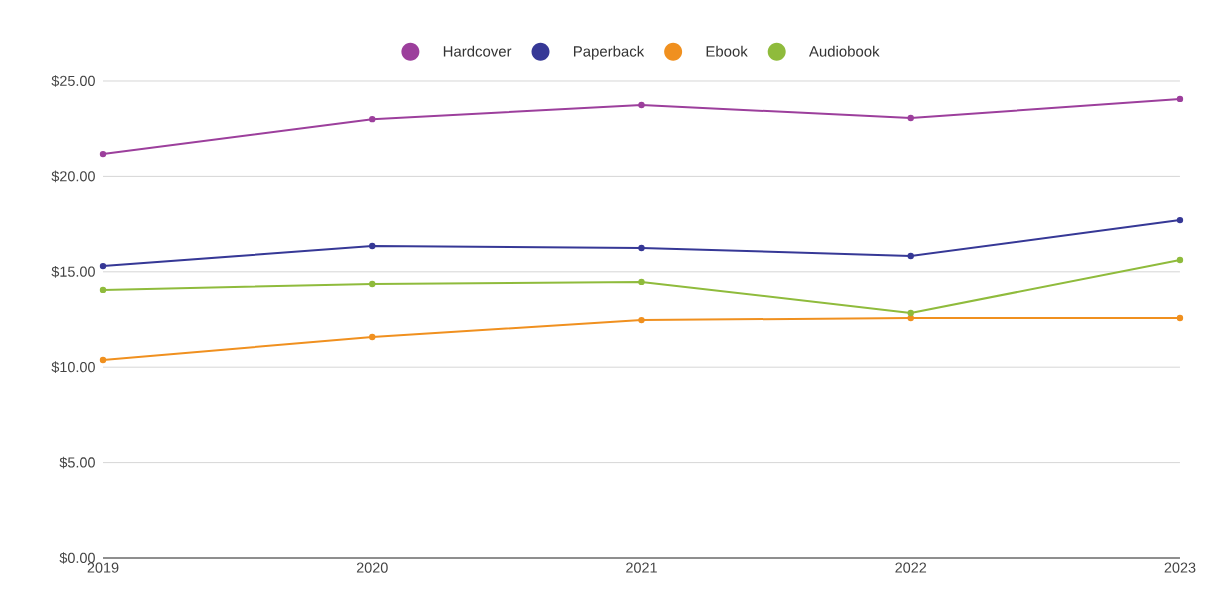 This screenshot has height=594, width=1208. What do you see at coordinates (609, 52) in the screenshot?
I see `legend-label: Paperback` at bounding box center [609, 52].